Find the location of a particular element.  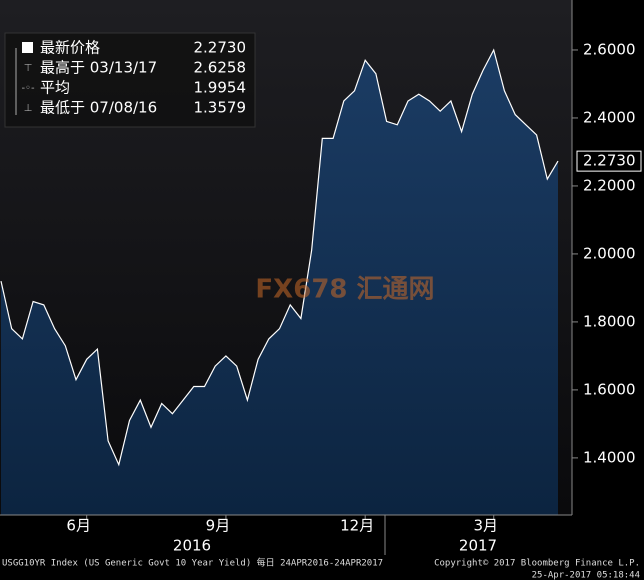

y-tick-label: 1.4000 is located at coordinates (609, 457).